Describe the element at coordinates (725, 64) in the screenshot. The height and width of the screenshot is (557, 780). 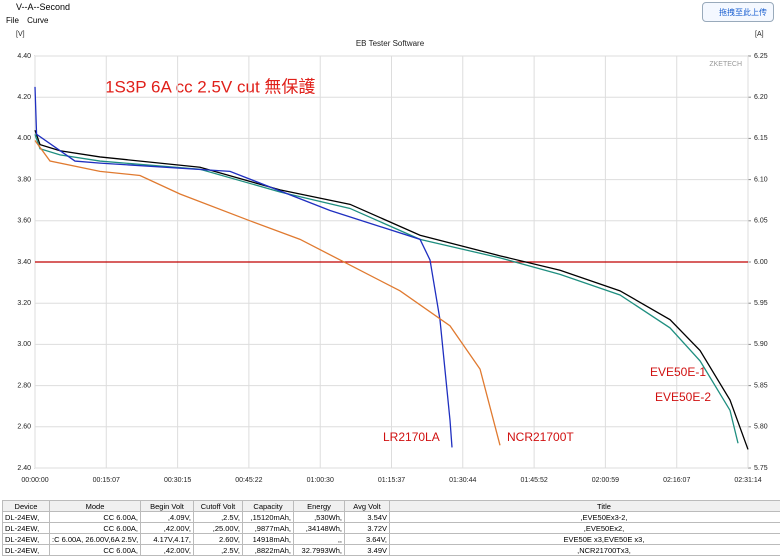
I see `watermark: ZKETECH` at that location.